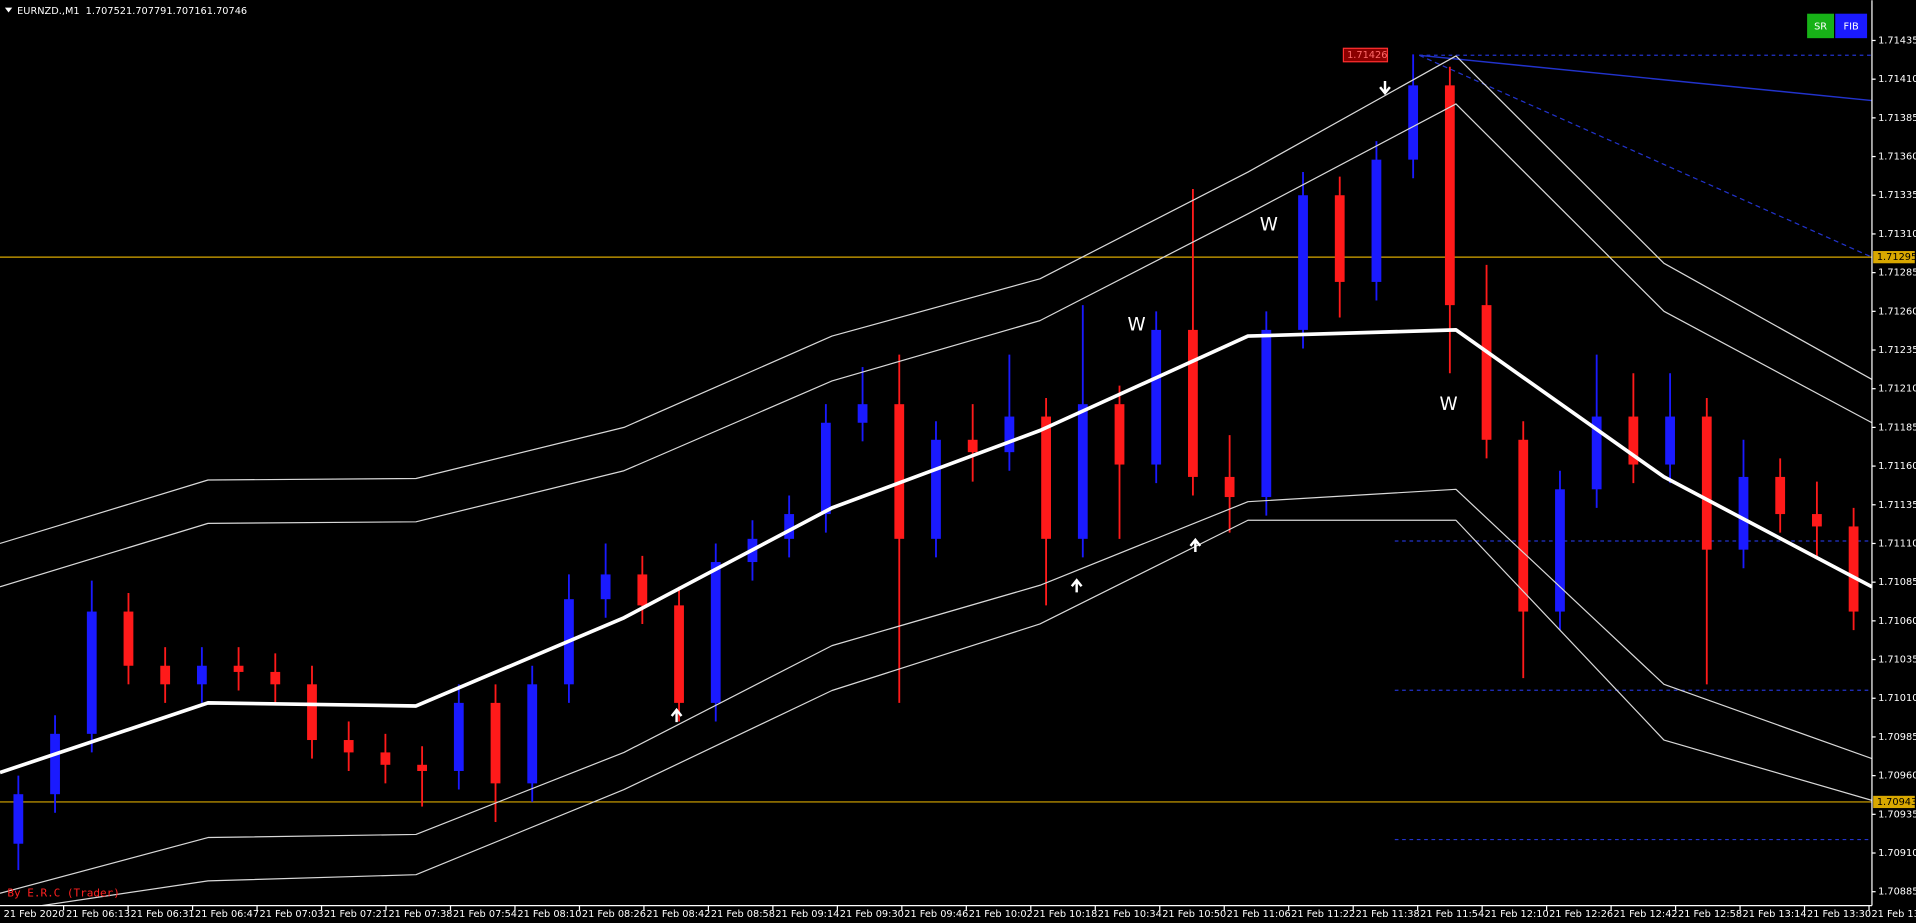  Describe the element at coordinates (1897, 350) in the screenshot. I see `y-tick-label: 1.71235` at that location.